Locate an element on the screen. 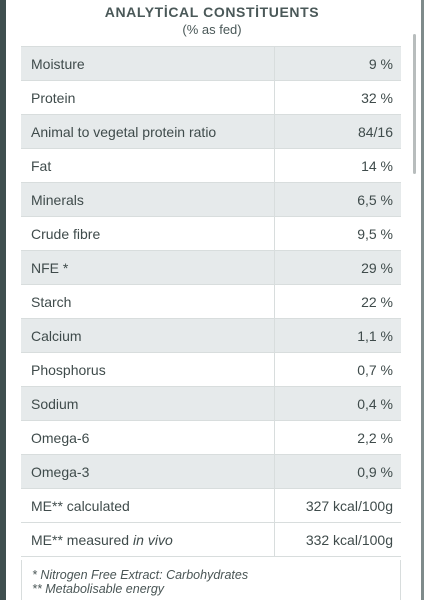 This screenshot has width=424, height=600. row-label: Animal to vegetal protein ratio is located at coordinates (148, 131).